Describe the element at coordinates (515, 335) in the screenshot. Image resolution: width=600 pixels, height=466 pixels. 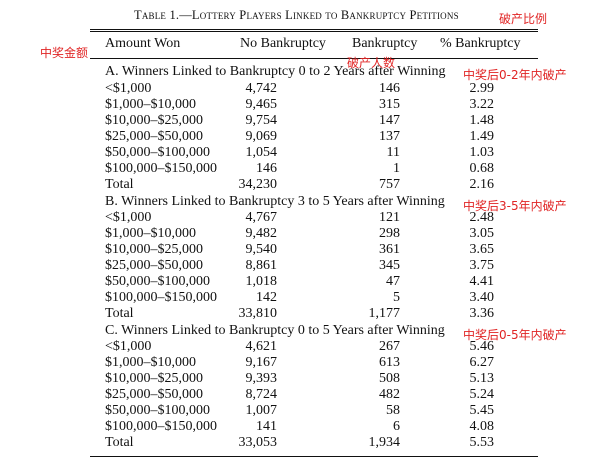
I see `annotation-section-c: 中奖后0-5年内破产` at that location.